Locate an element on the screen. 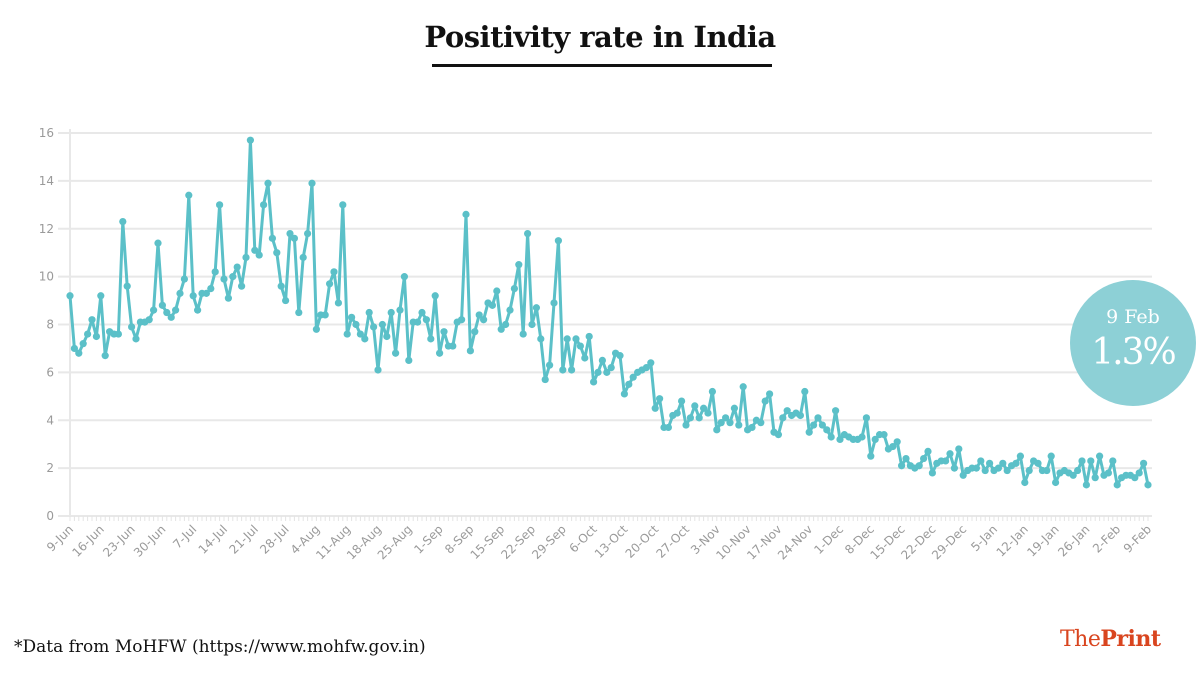 Image resolution: width=1200 pixels, height=675 pixels. logo-print: Print is located at coordinates (1130, 639).